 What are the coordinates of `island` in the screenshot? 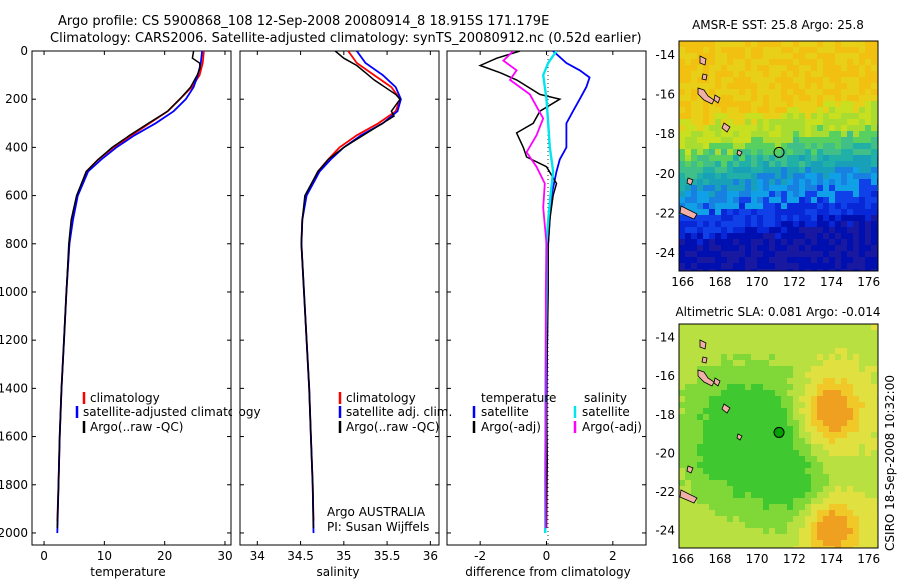 It's located at (726, 127).